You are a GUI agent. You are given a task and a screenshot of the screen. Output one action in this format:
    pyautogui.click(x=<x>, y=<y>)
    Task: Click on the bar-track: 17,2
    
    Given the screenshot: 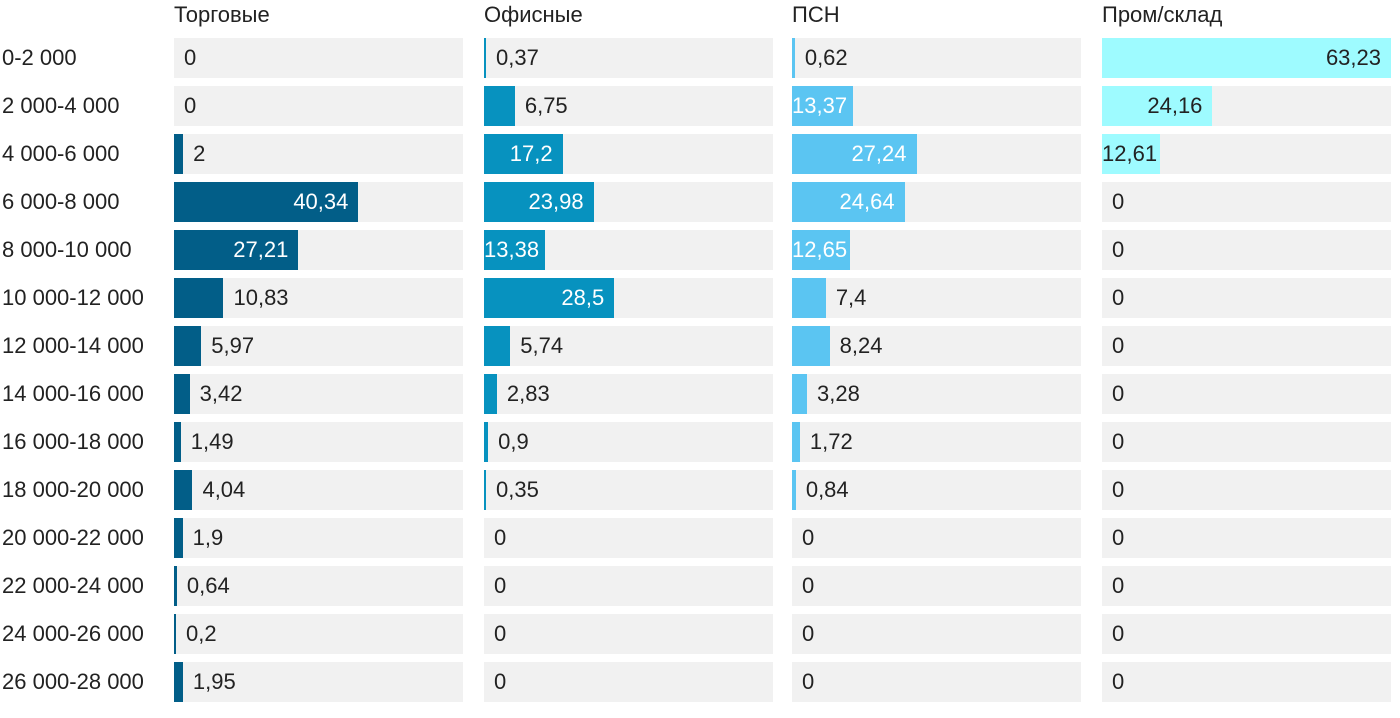 What is the action you would take?
    pyautogui.click(x=628, y=154)
    